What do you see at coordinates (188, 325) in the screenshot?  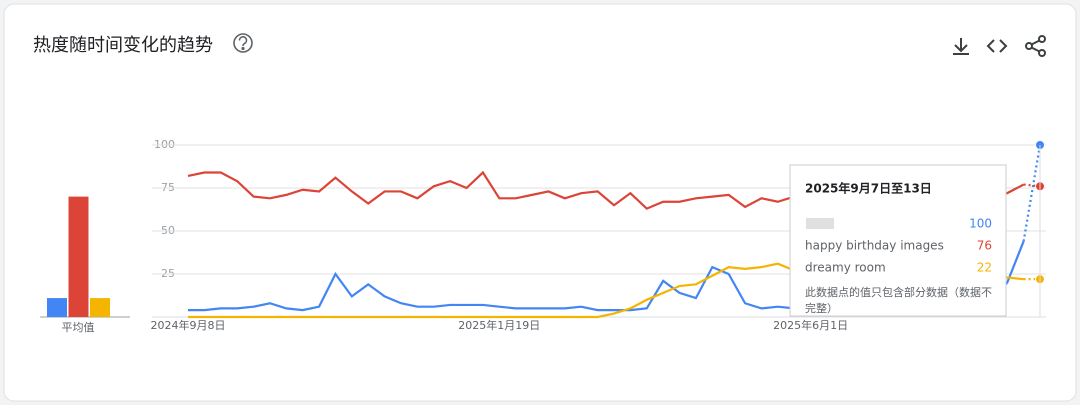 I see `x-tick-label: 2024年9月8日` at bounding box center [188, 325].